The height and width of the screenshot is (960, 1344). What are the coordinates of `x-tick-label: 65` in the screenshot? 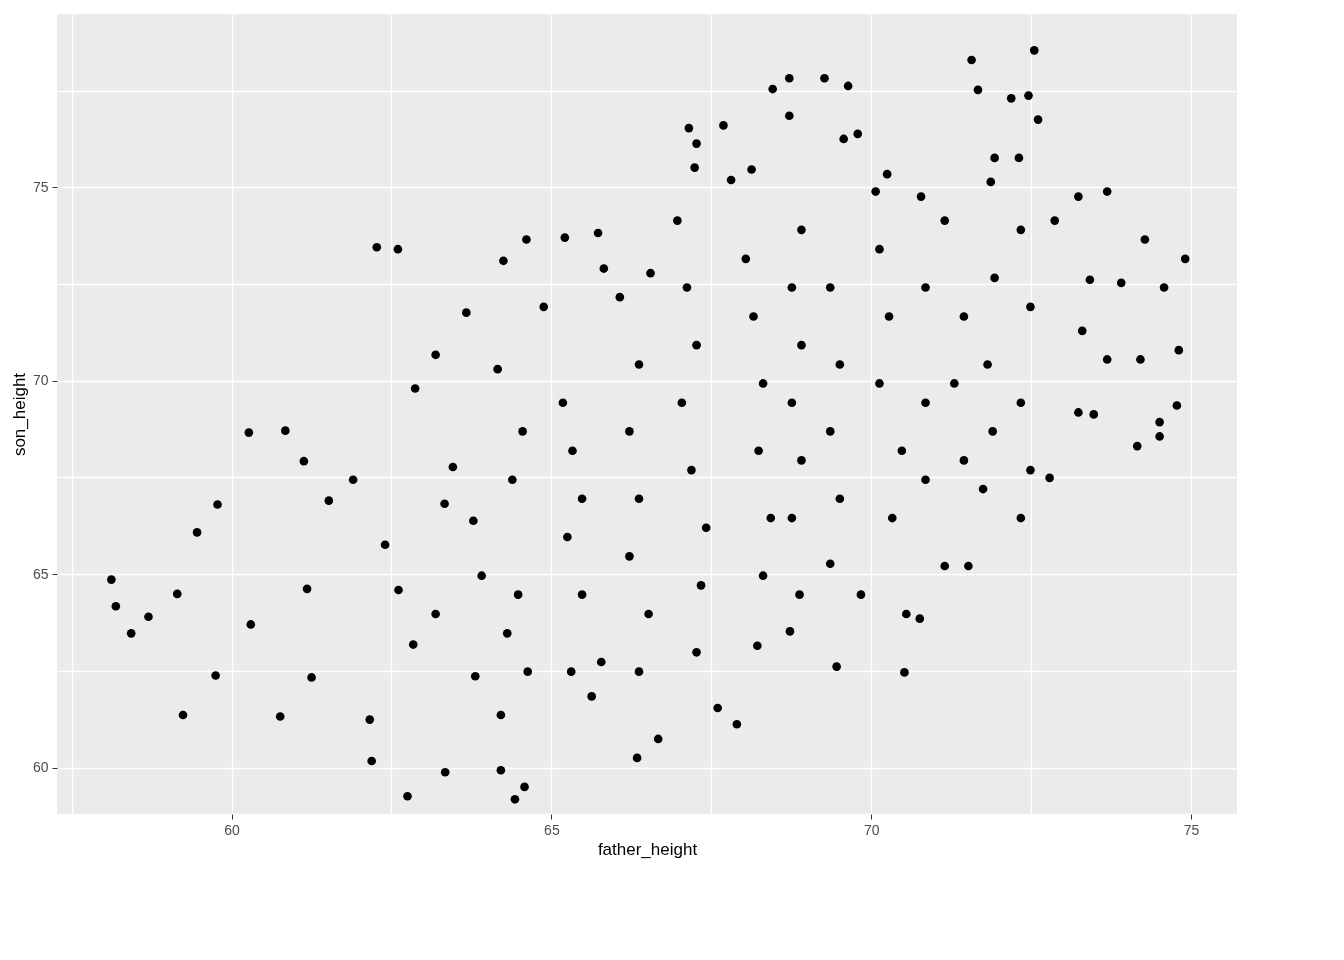 It's located at (552, 829).